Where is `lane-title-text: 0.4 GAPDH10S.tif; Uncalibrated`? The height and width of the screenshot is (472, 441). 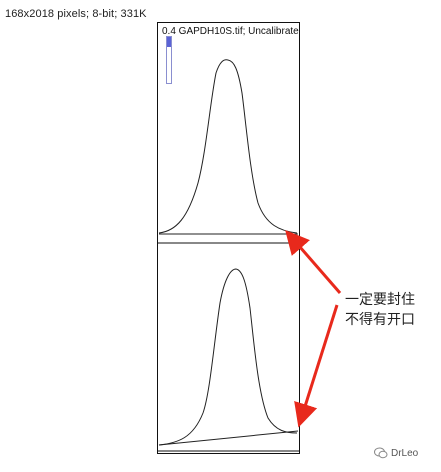 lane-title-text: 0.4 GAPDH10S.tif; Uncalibrated is located at coordinates (231, 31).